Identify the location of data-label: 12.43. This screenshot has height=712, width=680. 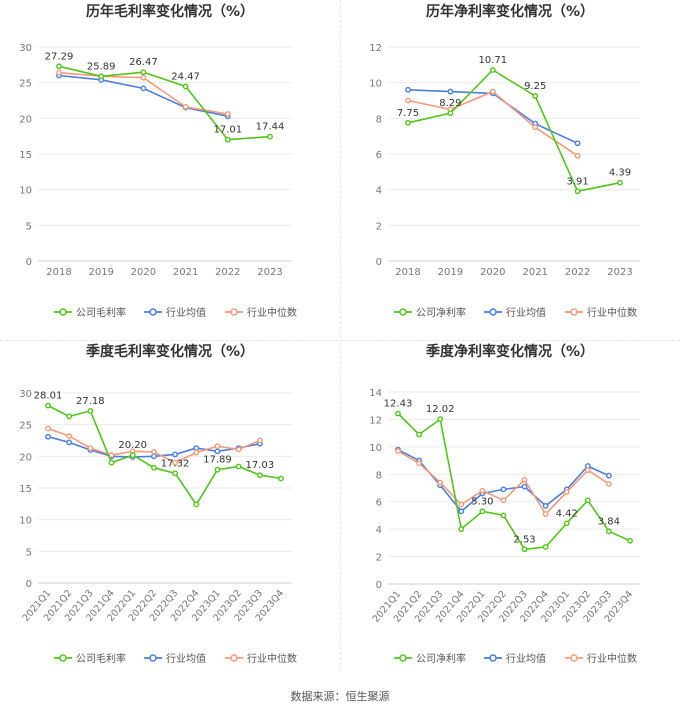
(398, 404).